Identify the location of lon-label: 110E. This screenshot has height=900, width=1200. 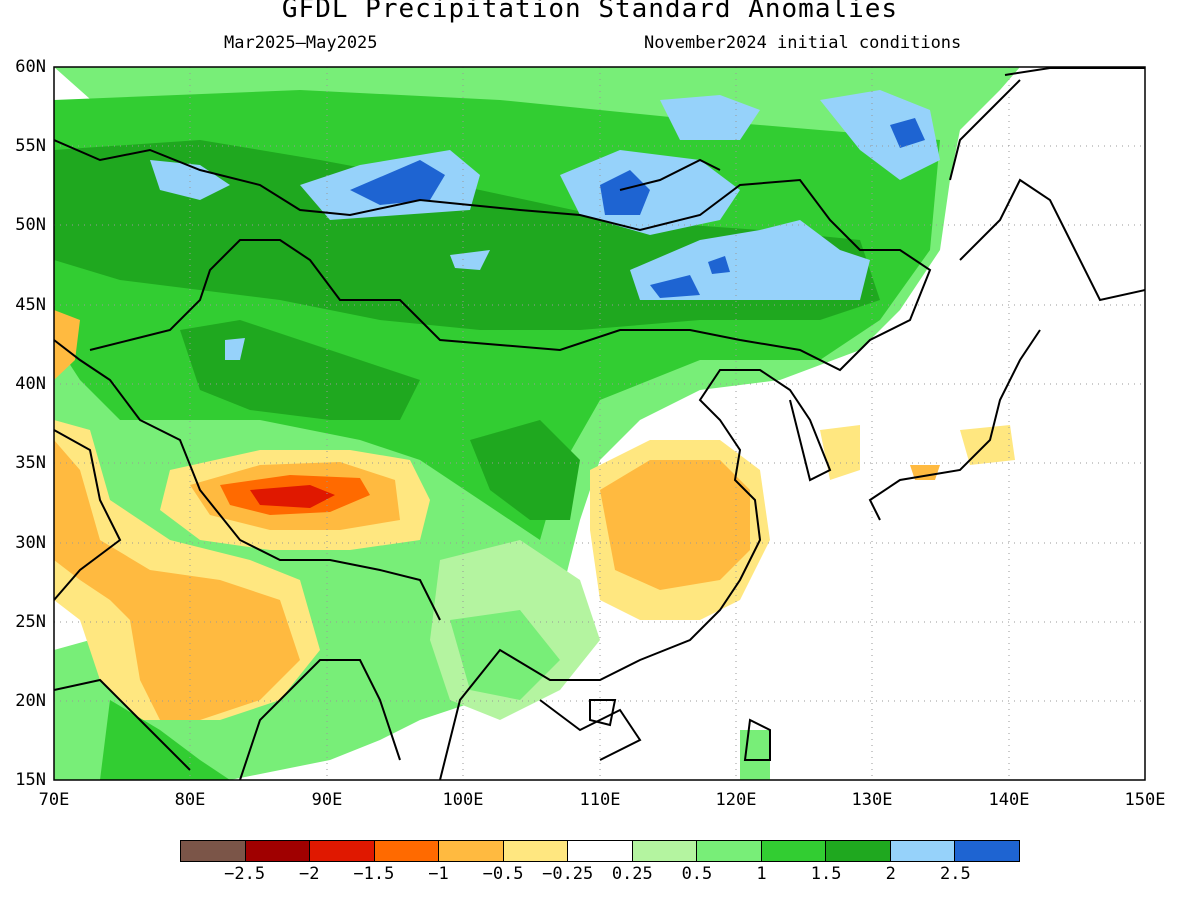
(600, 800).